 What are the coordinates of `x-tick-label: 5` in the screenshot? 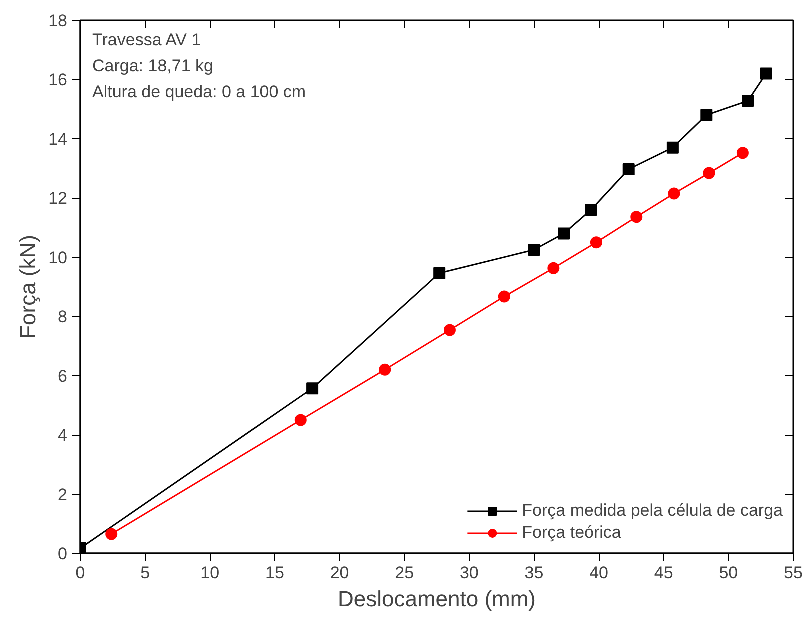 It's located at (145, 573).